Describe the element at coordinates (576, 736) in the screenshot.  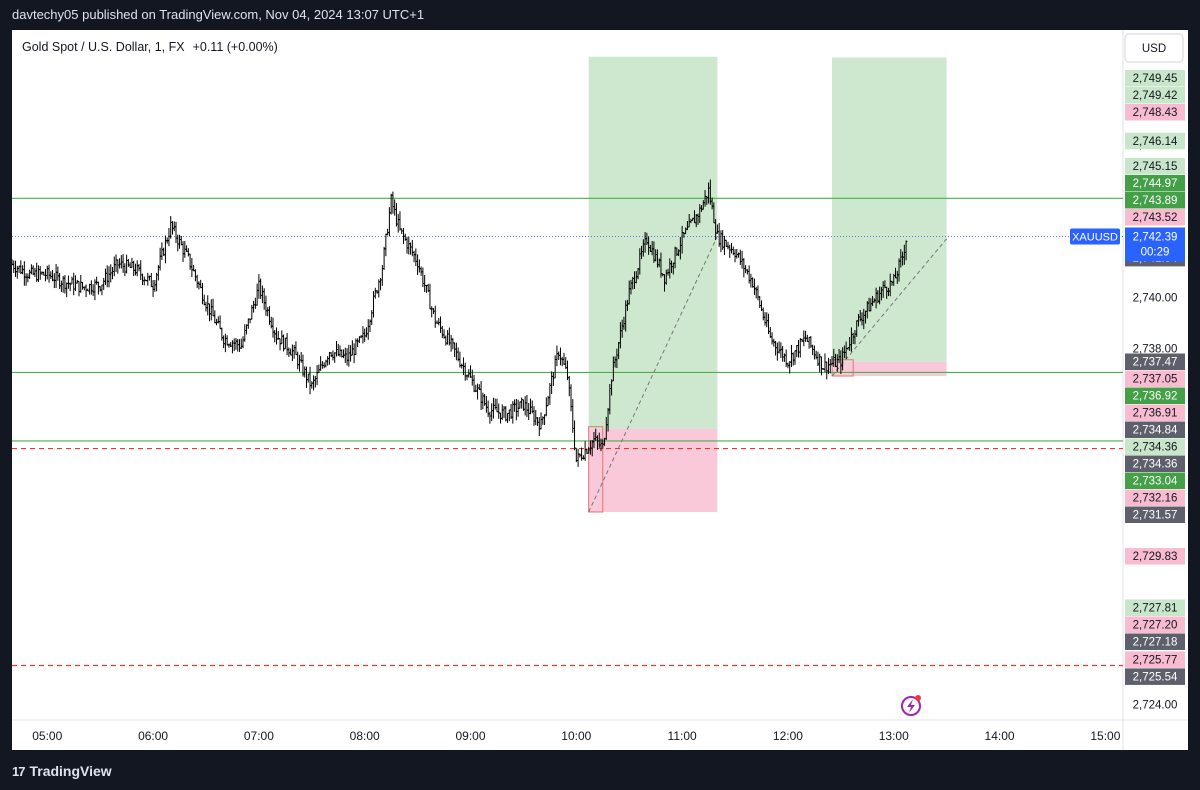
I see `x-tick-label: 10:00` at that location.